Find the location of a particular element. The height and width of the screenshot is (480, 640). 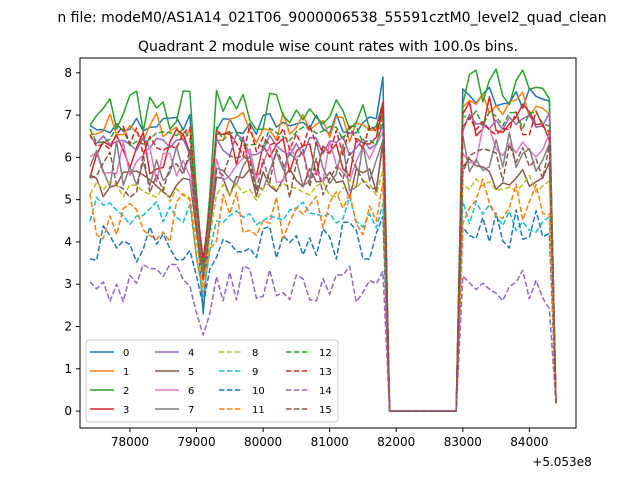

legend-label-7: 7 is located at coordinates (191, 410).